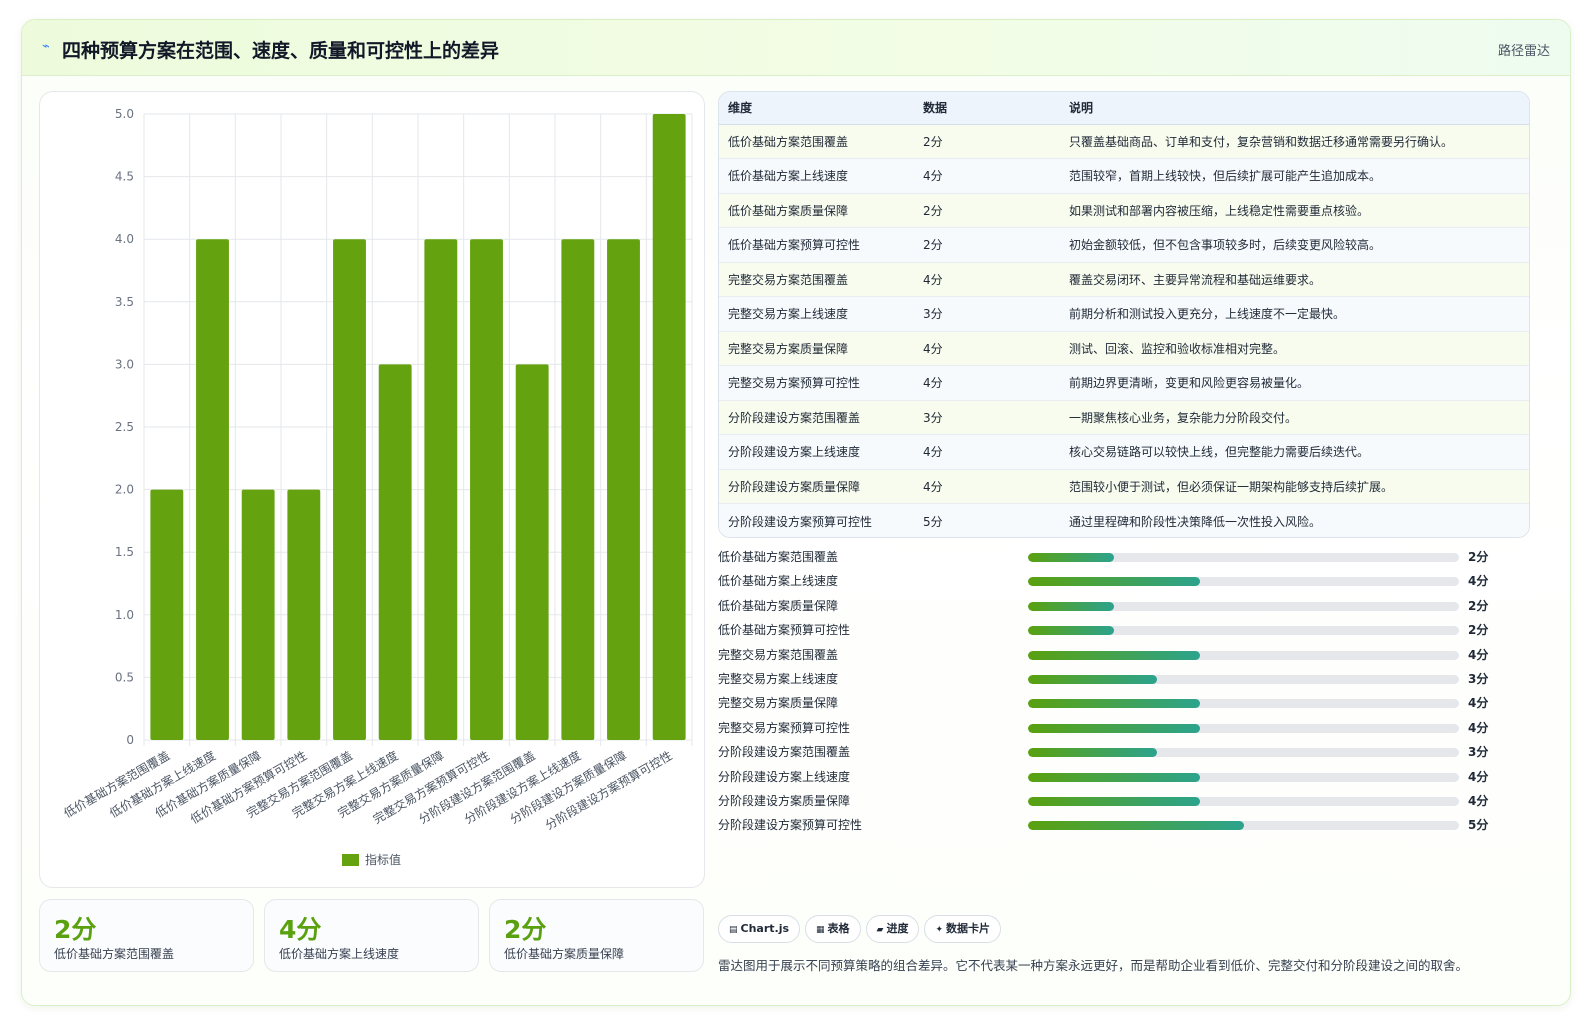  Describe the element at coordinates (880, 930) in the screenshot. I see `tag-icon: ▰` at that location.